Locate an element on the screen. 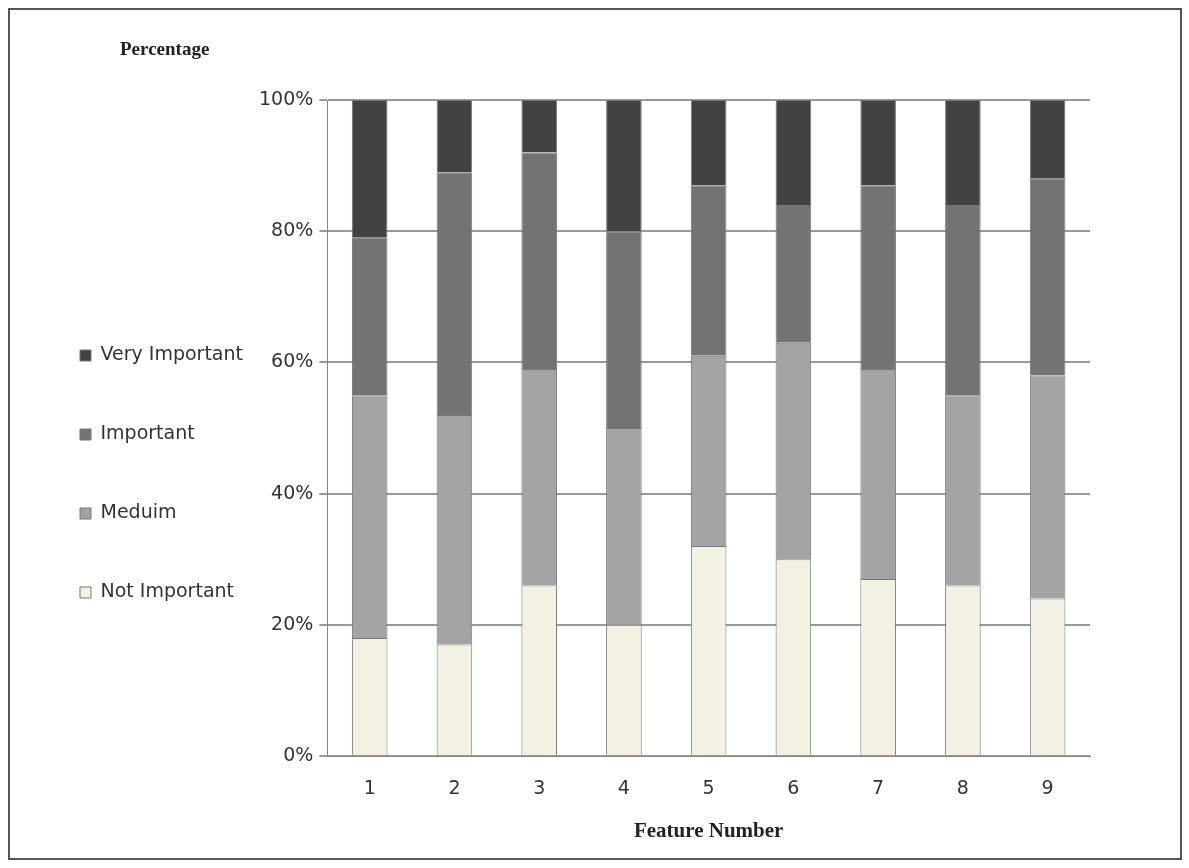  x-tick-label: 2 is located at coordinates (454, 787).